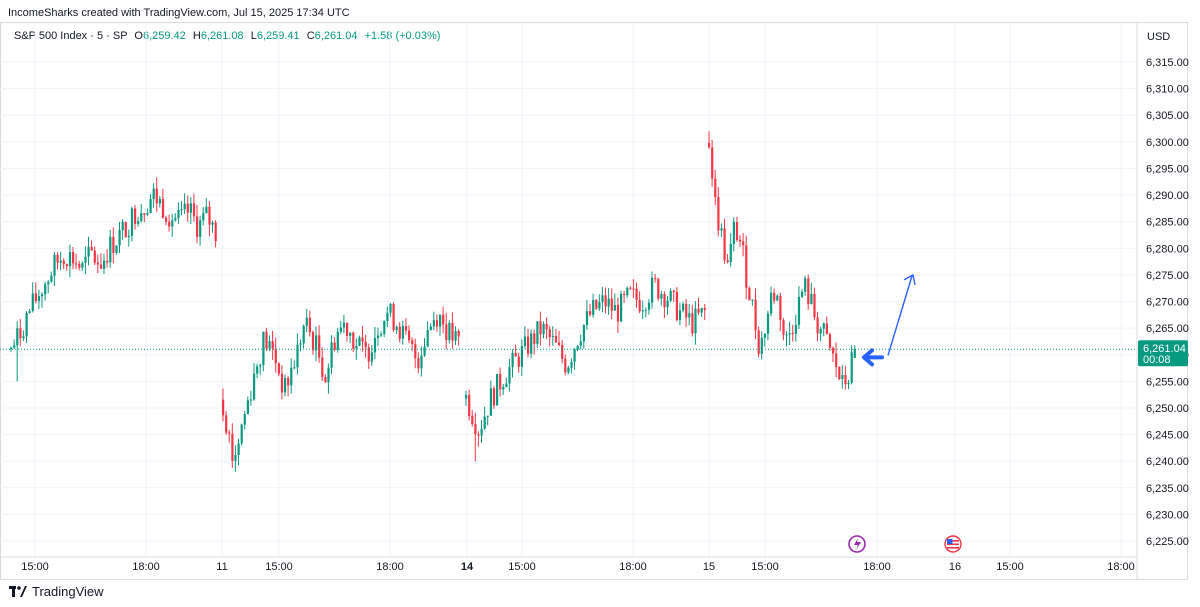 The height and width of the screenshot is (607, 1200). Describe the element at coordinates (310, 36) in the screenshot. I see `close-label: C` at that location.